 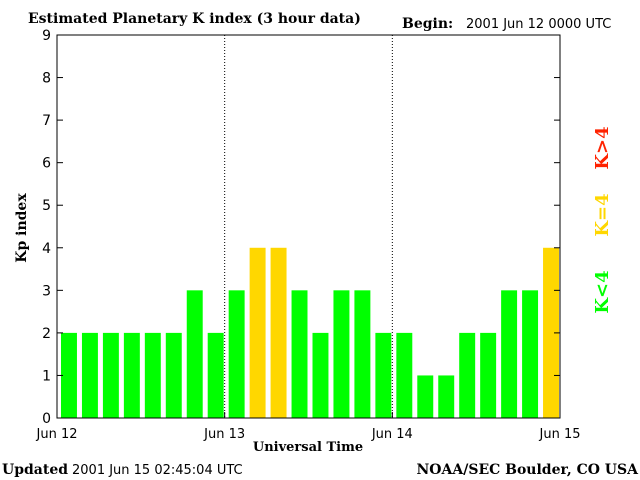 What do you see at coordinates (528, 470) in the screenshot?
I see `source-credit: NOAA/SEC Boulder, CO USA` at bounding box center [528, 470].